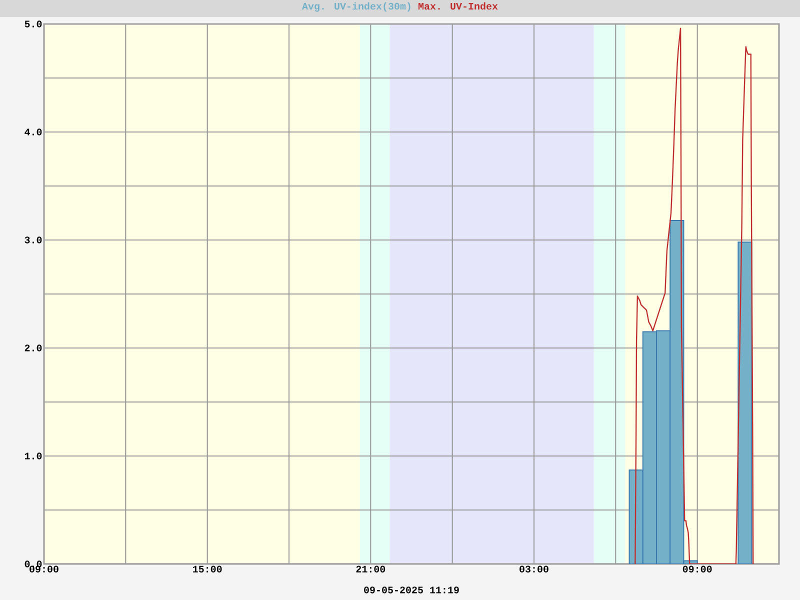  Describe the element at coordinates (33, 456) in the screenshot. I see `y-tick-label: 1.0` at that location.